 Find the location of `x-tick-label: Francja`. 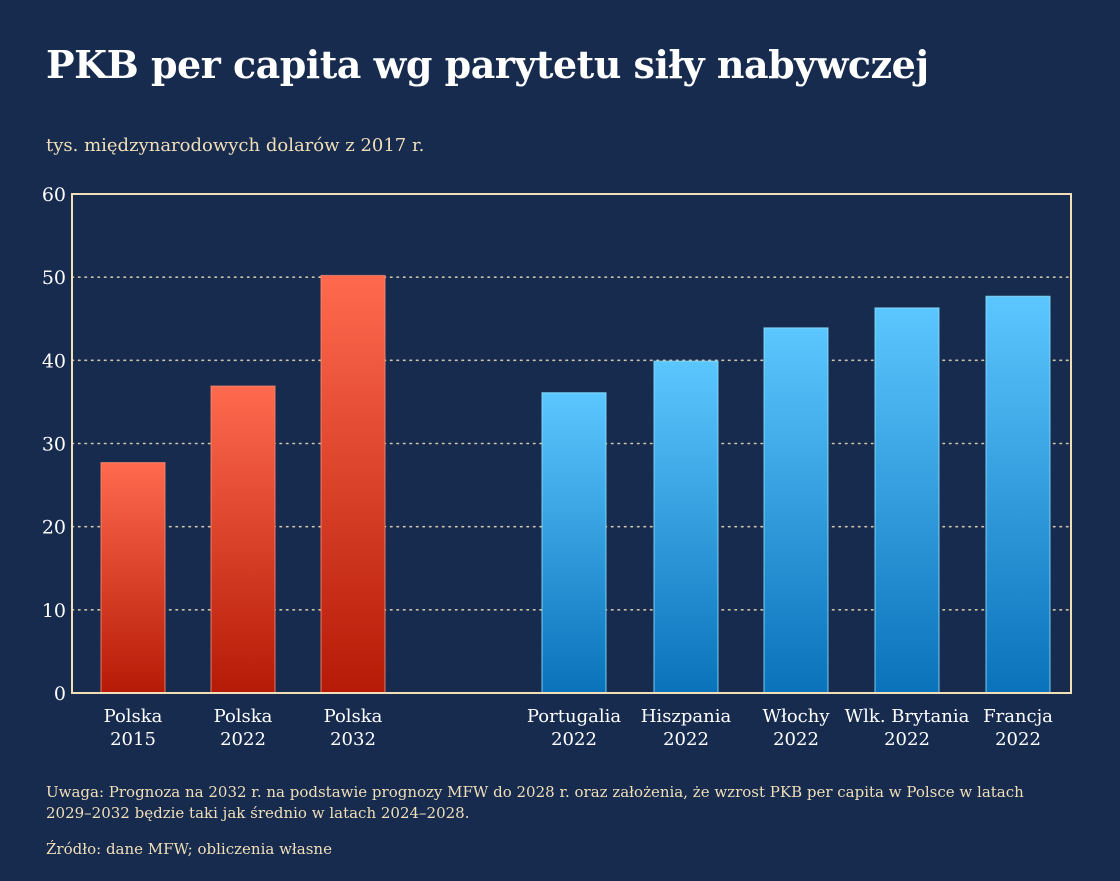

x-tick-label: Francja is located at coordinates (1018, 716).